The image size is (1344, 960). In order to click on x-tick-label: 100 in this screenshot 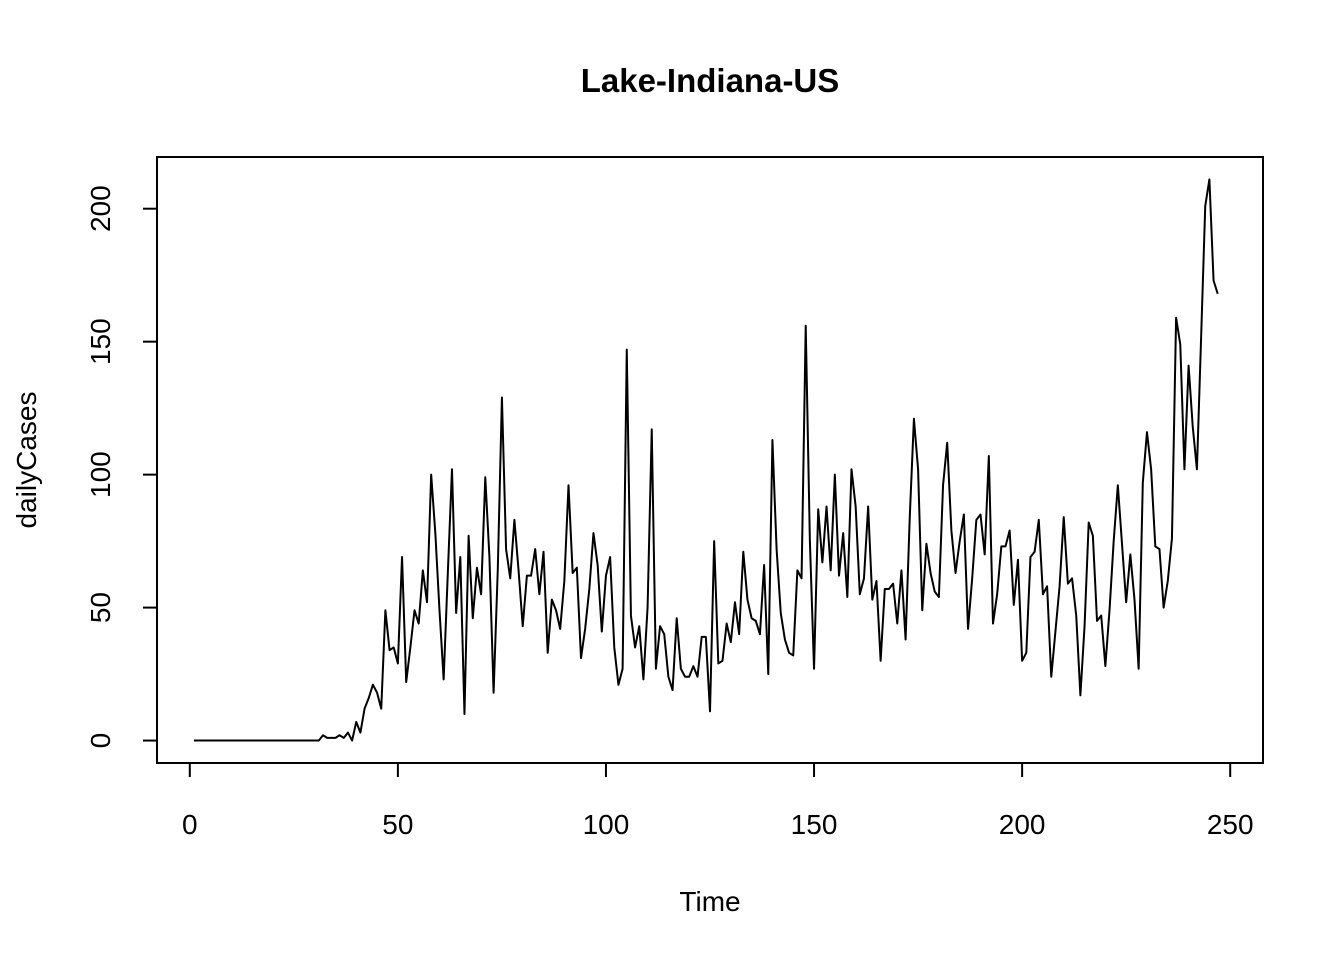, I will do `click(606, 824)`.